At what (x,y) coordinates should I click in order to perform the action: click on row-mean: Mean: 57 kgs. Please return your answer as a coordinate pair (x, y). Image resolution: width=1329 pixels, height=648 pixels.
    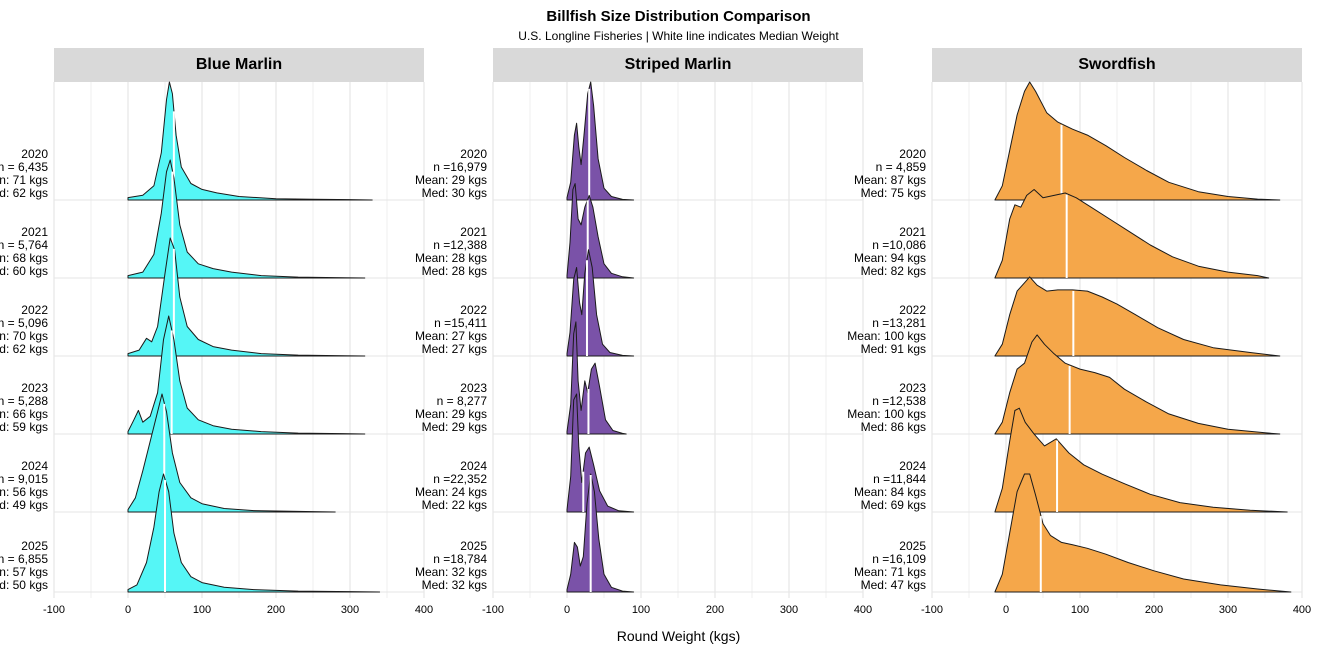
    Looking at the image, I should click on (24, 572).